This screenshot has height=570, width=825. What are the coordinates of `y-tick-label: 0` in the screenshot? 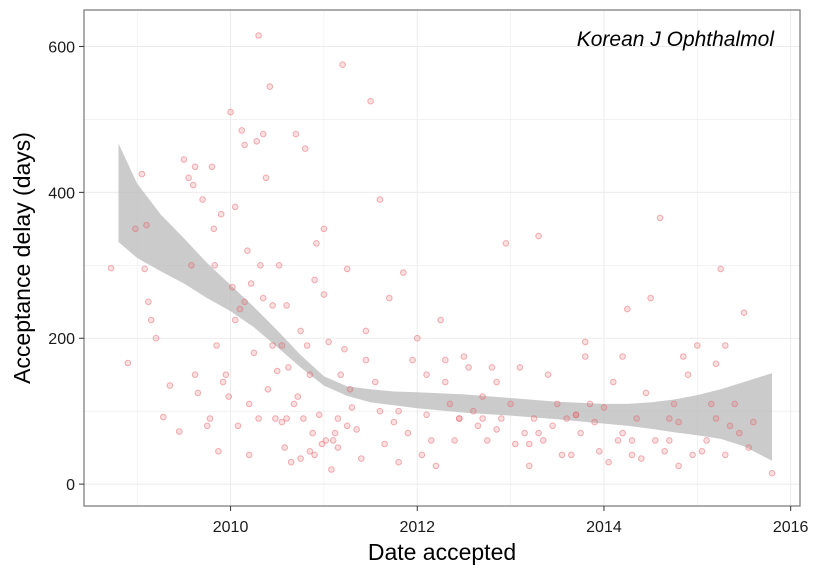 It's located at (70, 485).